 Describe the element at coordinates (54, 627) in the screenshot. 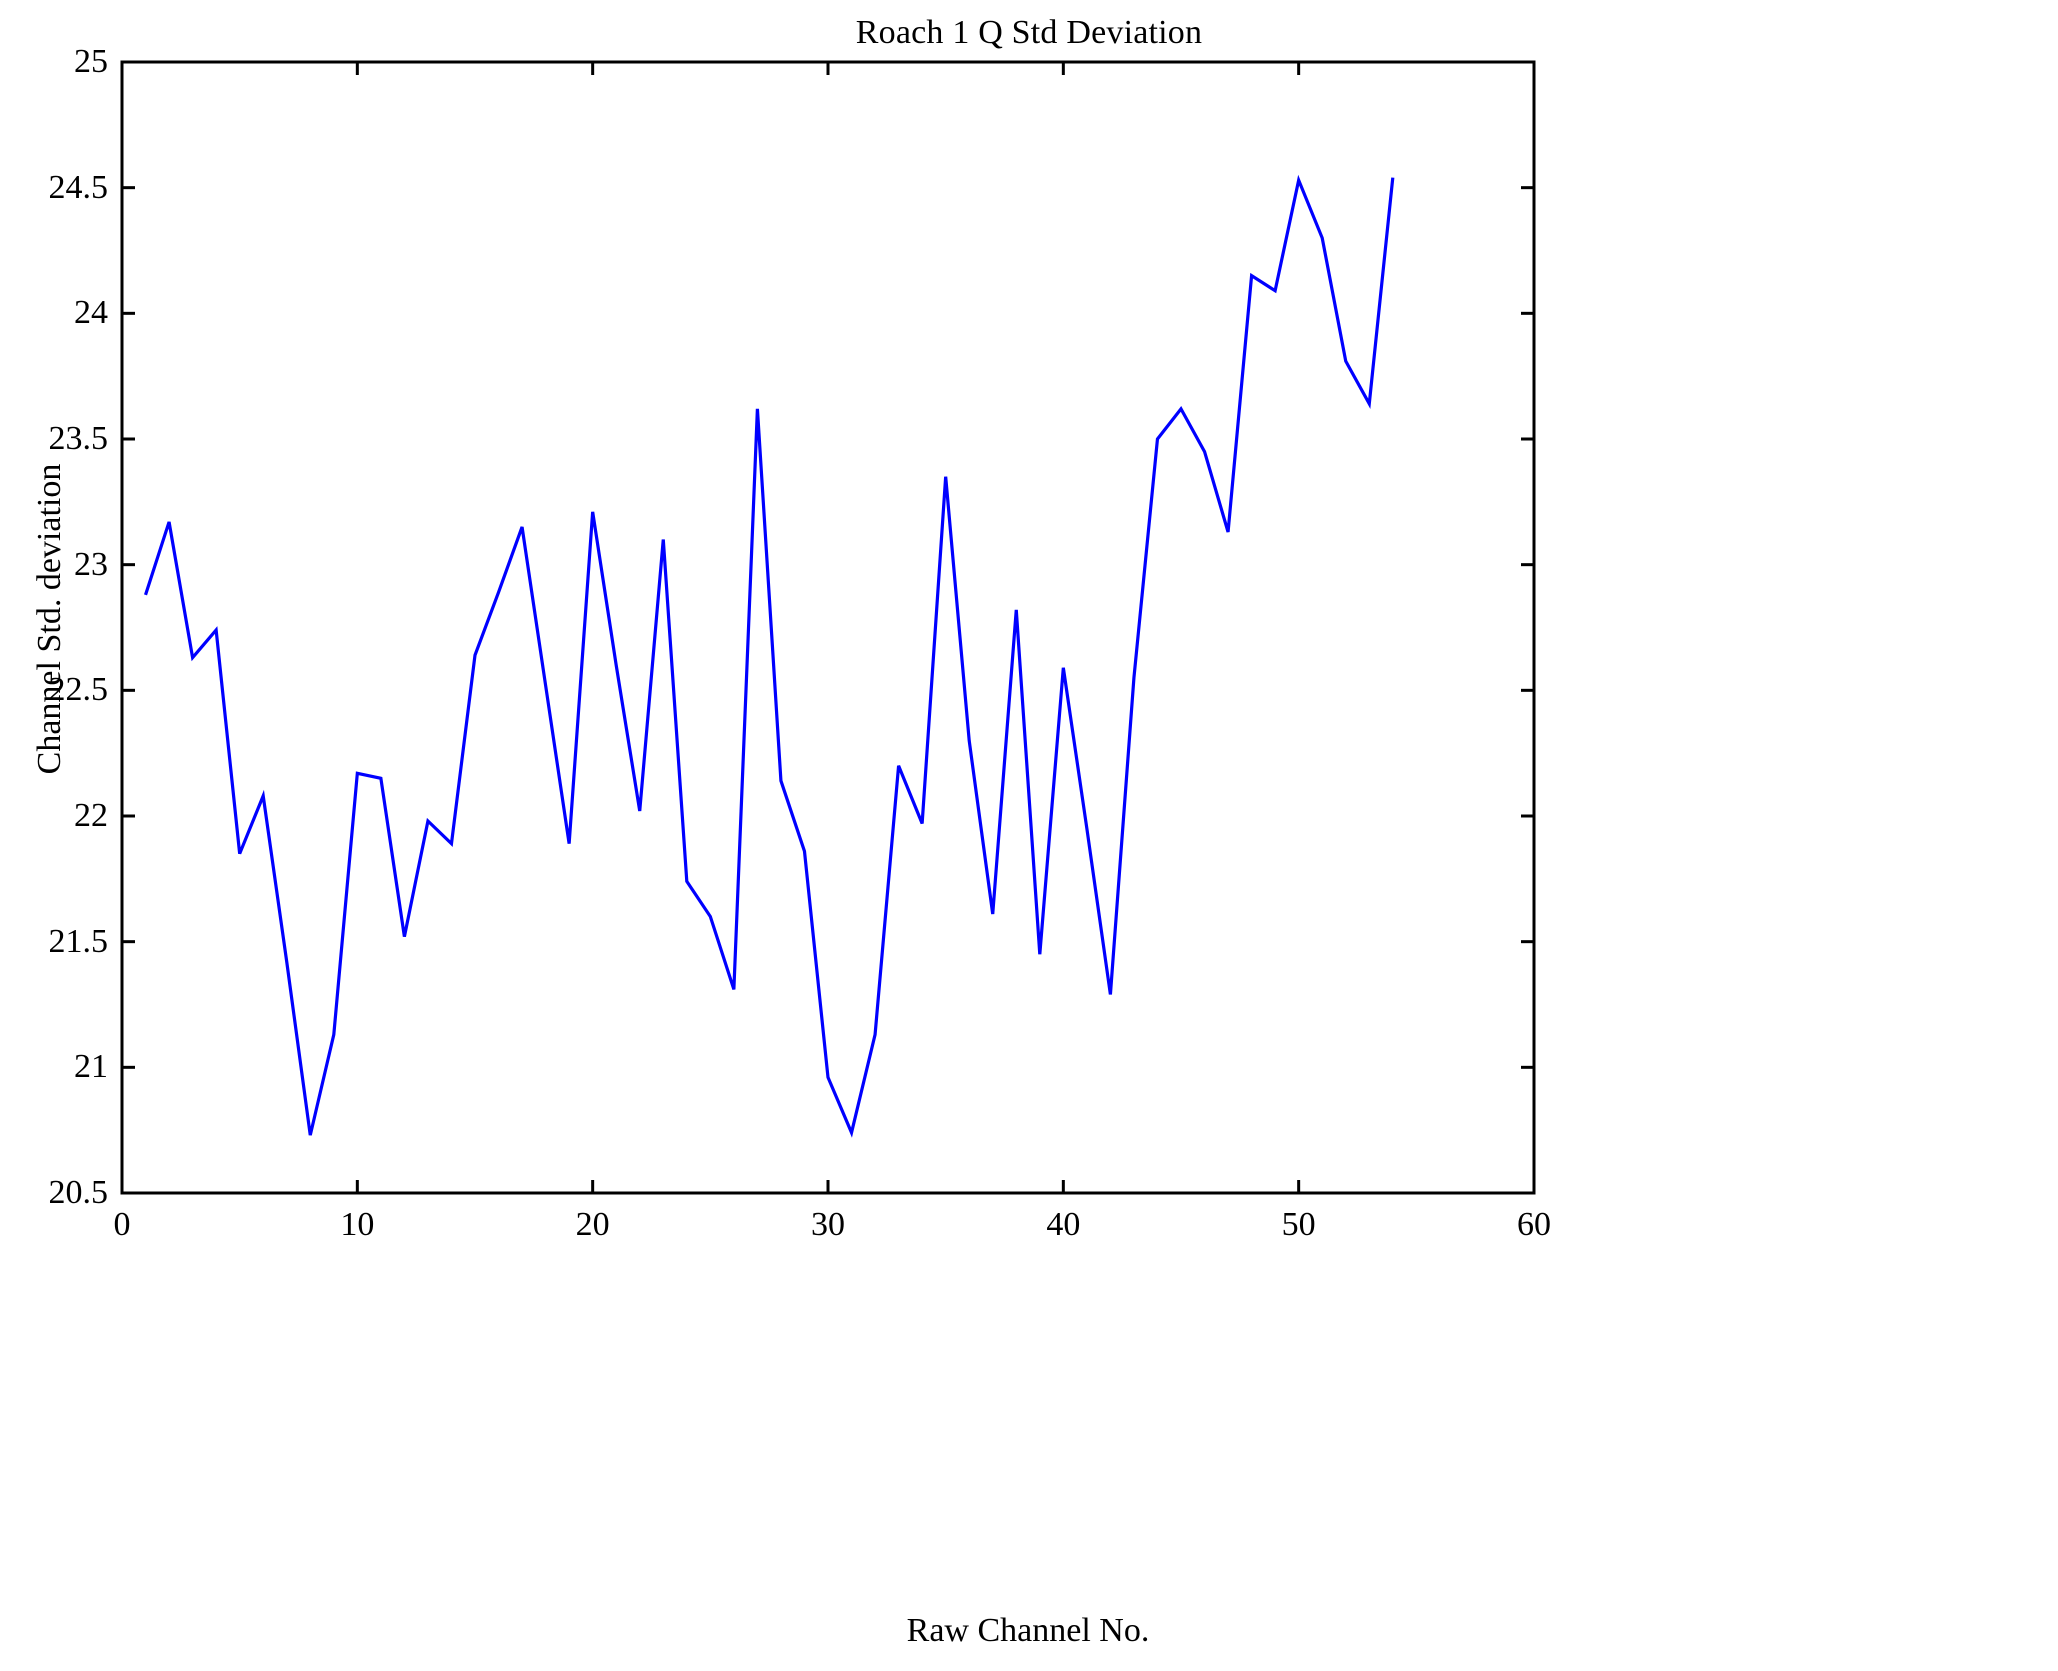

I see `y-axis-tick-labels: 20.5 21 21.5 22 22.5 23 23.5 24 24.5 25` at that location.